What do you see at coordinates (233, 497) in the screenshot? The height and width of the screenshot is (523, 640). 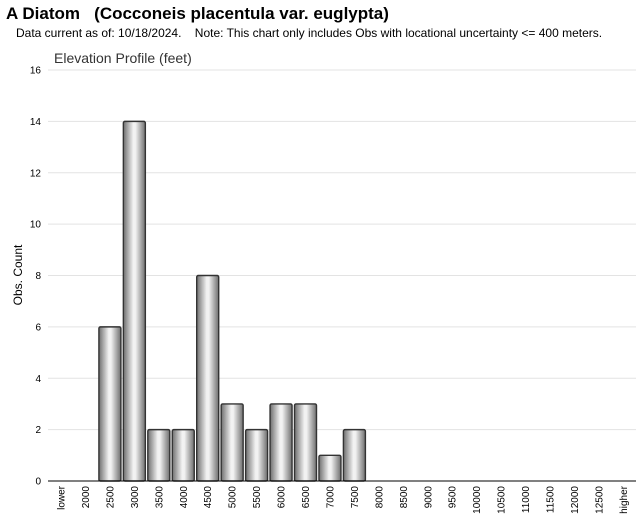 I see `x-tick-label: 5000` at bounding box center [233, 497].